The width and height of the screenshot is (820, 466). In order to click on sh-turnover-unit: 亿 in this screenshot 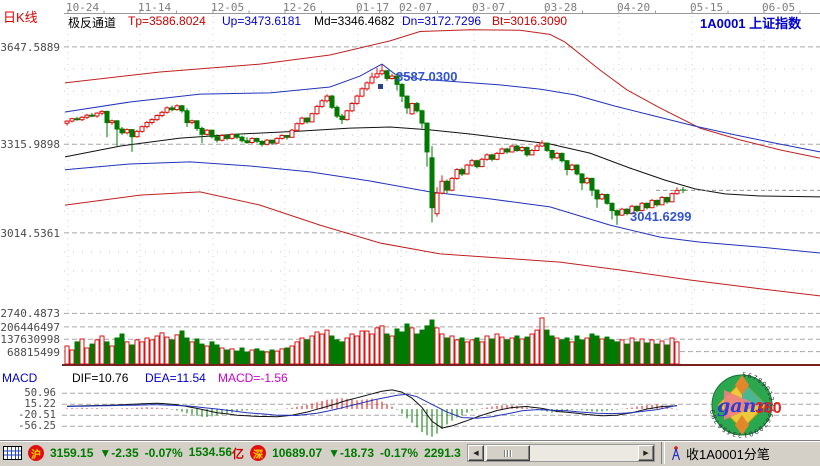, I will do `click(238, 453)`.